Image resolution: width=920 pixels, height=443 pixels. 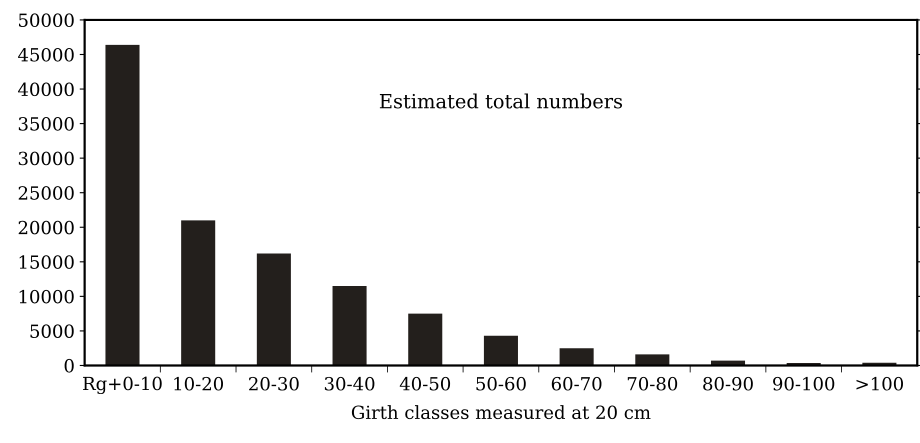 What do you see at coordinates (198, 383) in the screenshot?
I see `x-tick-label: 10-20` at bounding box center [198, 383].